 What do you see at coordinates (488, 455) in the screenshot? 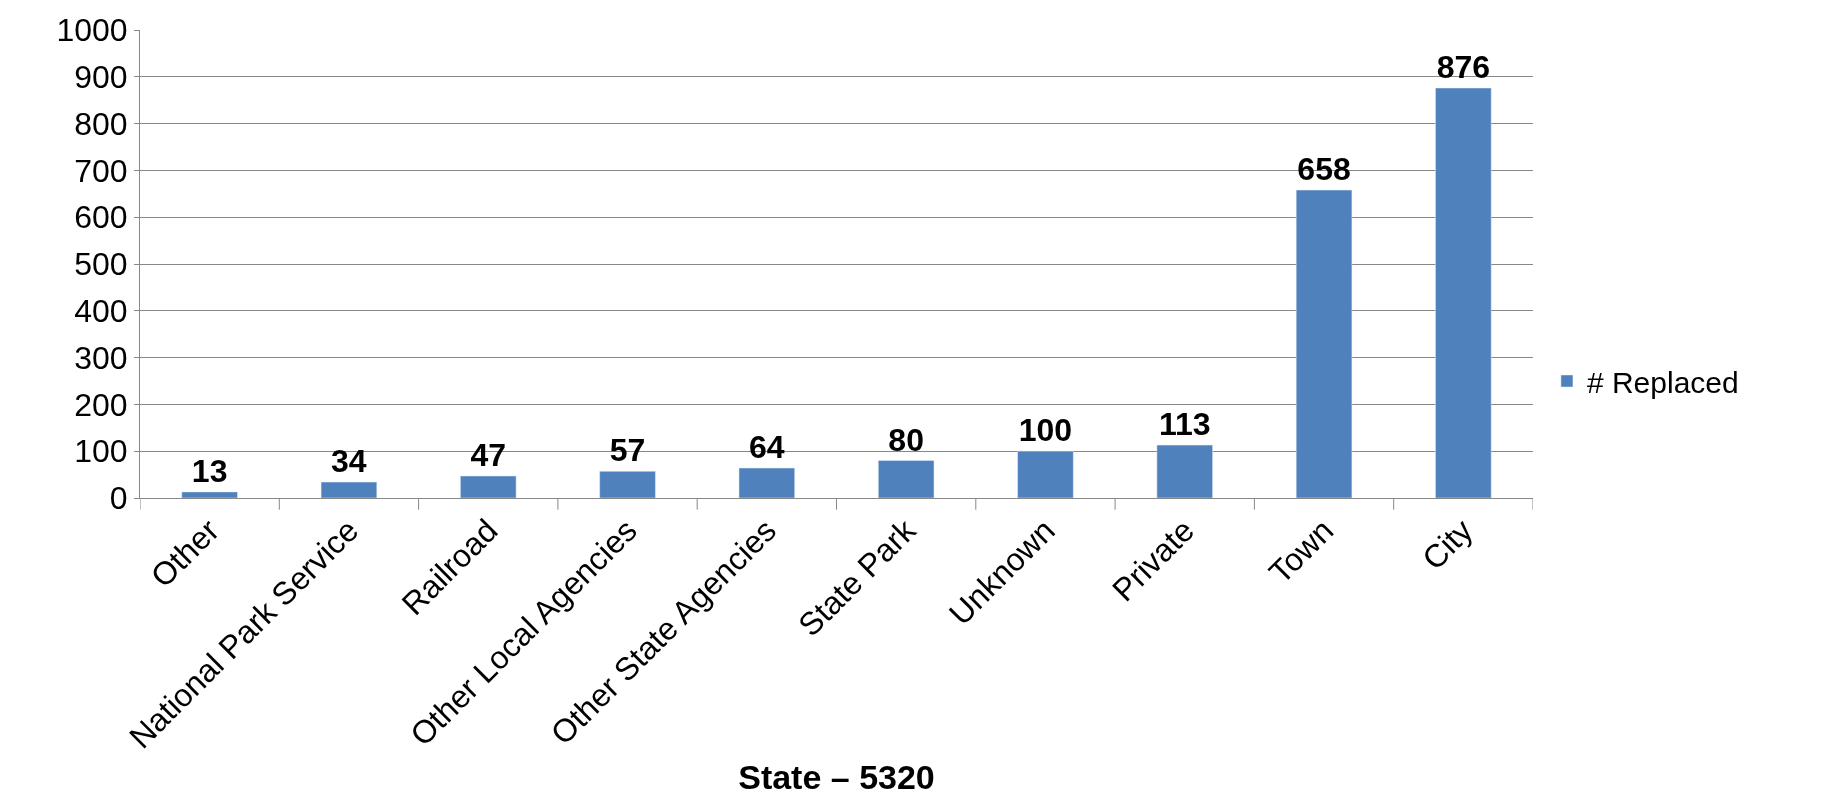
I see `data-label: 47` at bounding box center [488, 455].